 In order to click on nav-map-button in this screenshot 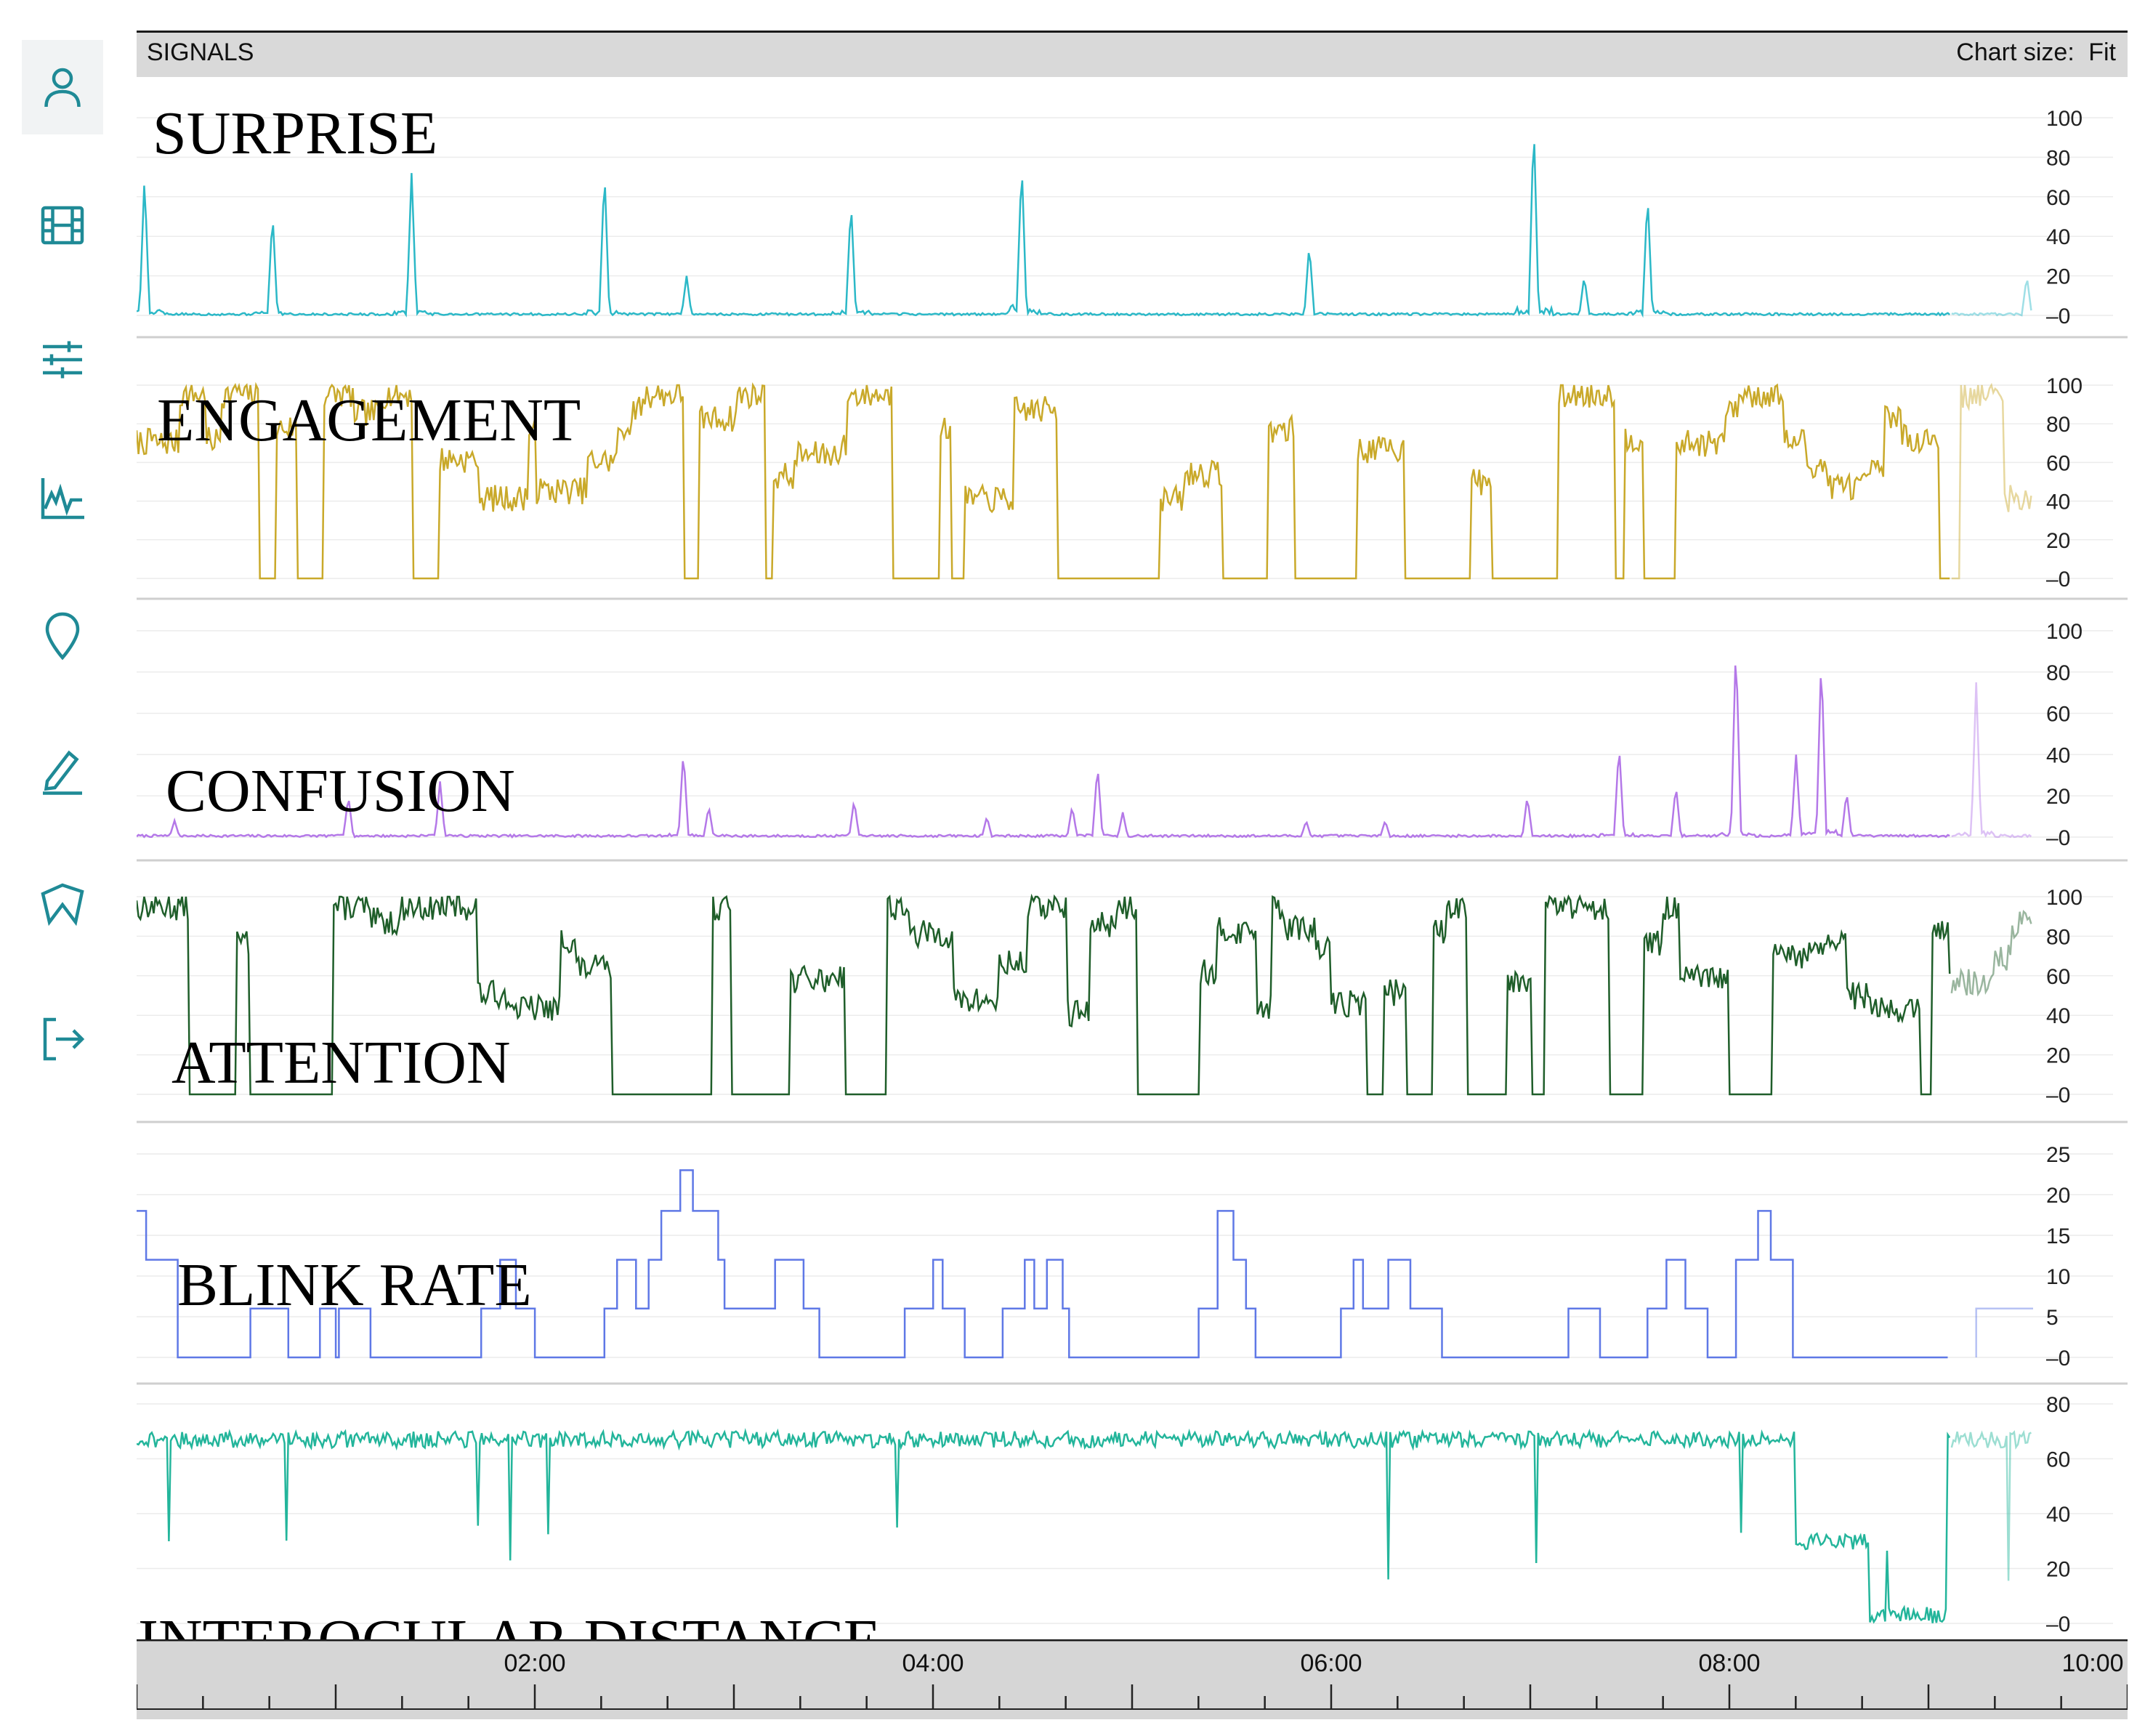, I will do `click(63, 904)`.